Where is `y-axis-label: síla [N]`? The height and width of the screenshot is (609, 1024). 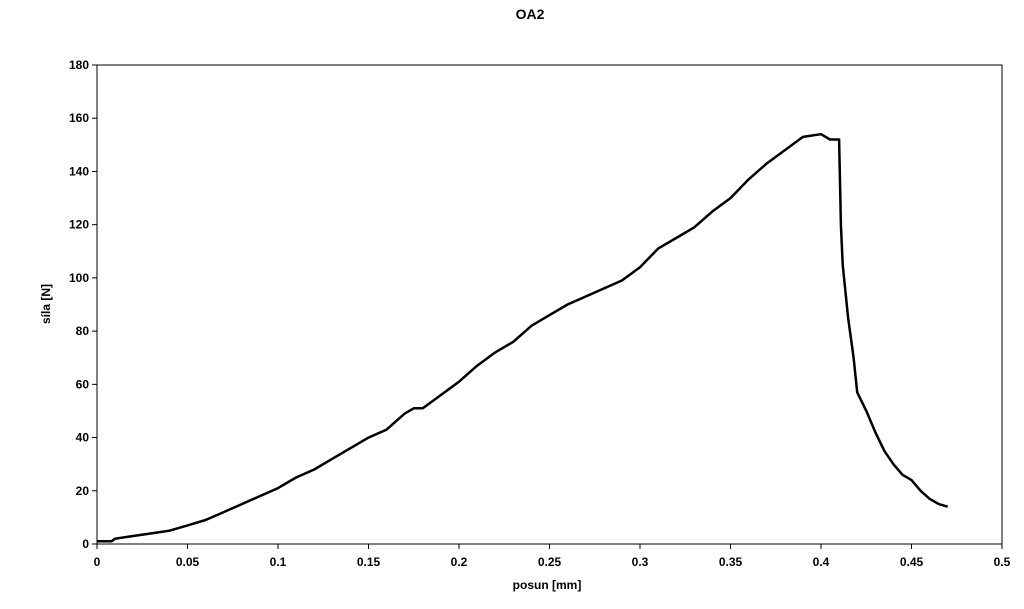 y-axis-label: síla [N] is located at coordinates (46, 304).